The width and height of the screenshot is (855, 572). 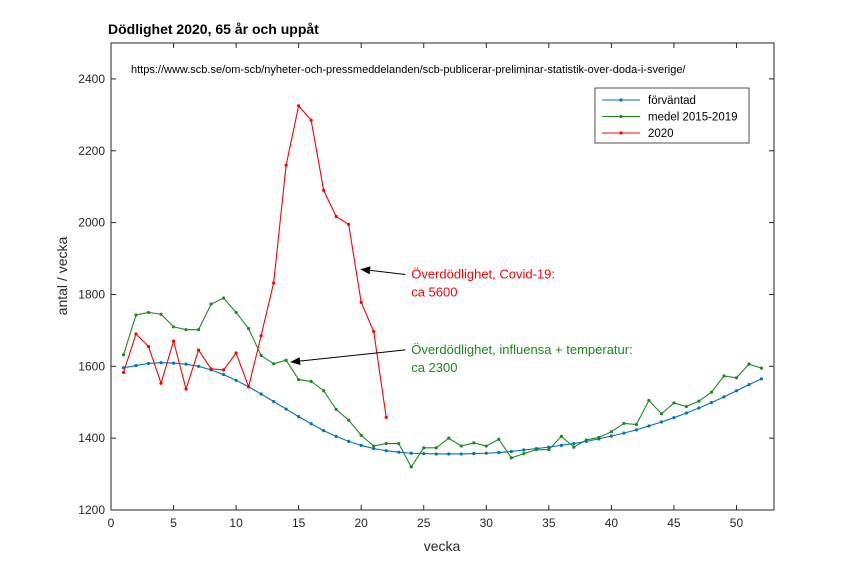 What do you see at coordinates (383, 270) in the screenshot?
I see `annotation-arrow` at bounding box center [383, 270].